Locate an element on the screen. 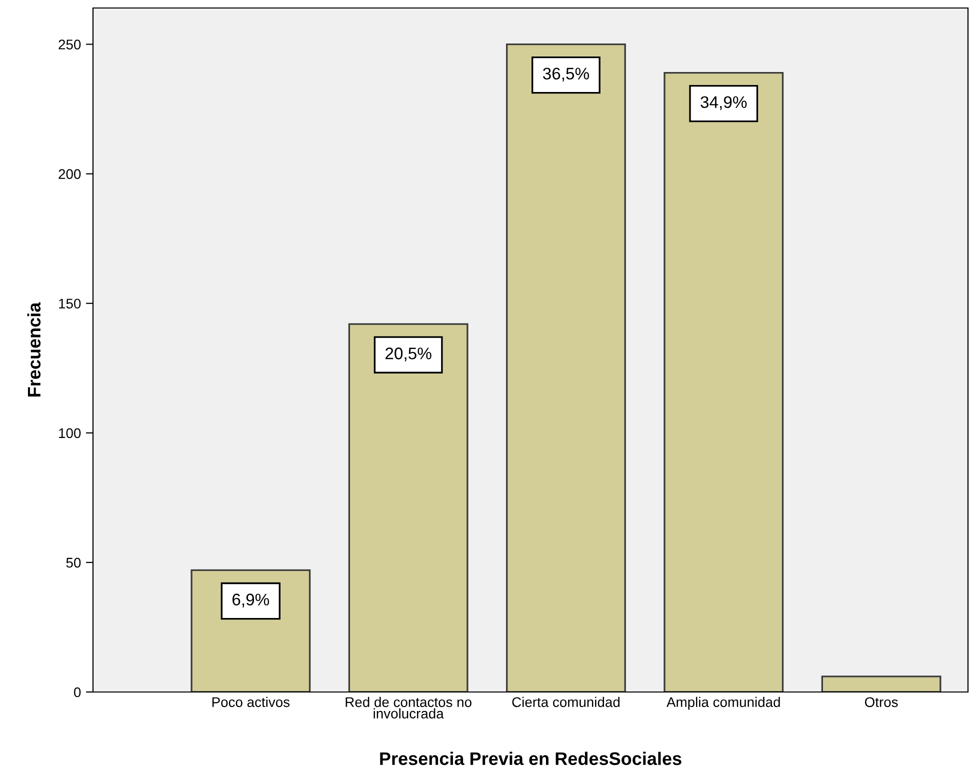 This screenshot has width=970, height=782. y-tick-label: 150 is located at coordinates (70, 303).